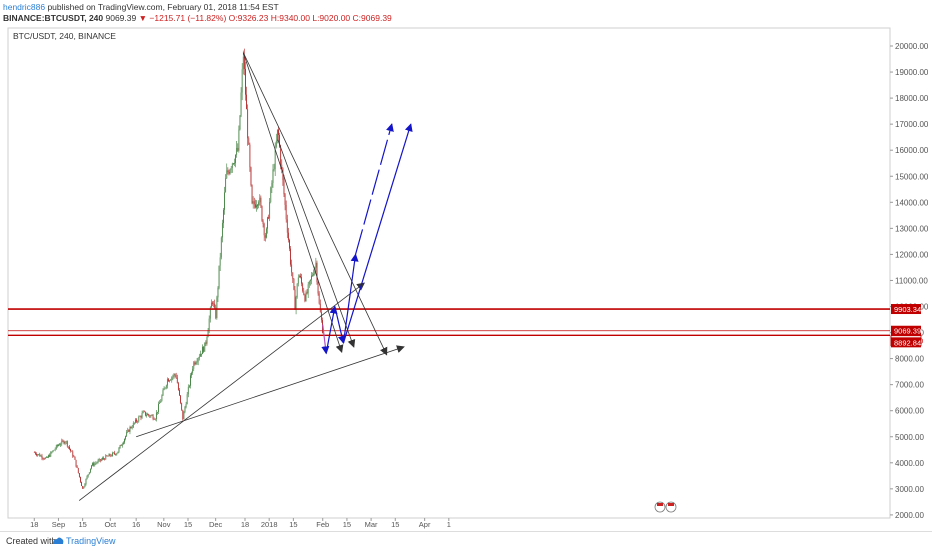 The image size is (932, 551). What do you see at coordinates (293, 524) in the screenshot?
I see `x-tick-label: 15` at bounding box center [293, 524].